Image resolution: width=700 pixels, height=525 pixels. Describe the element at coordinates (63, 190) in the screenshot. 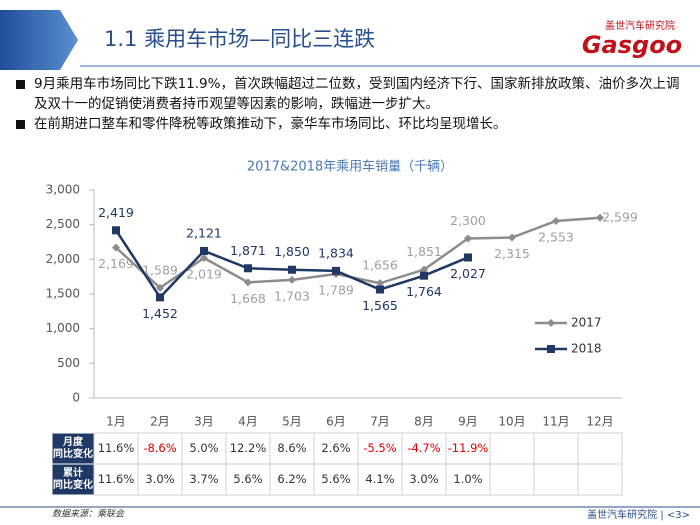

I see `y-tick-label: 3,000` at that location.